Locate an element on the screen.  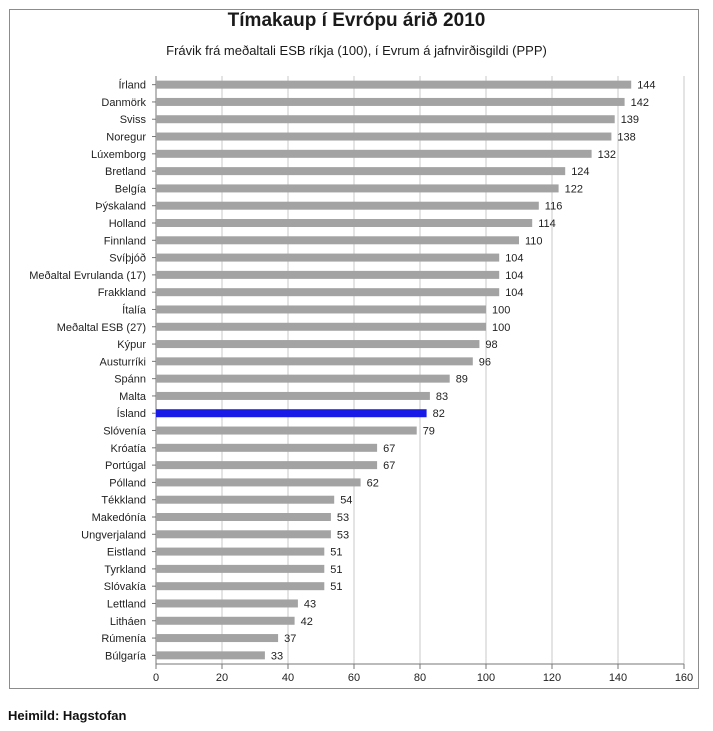
x-tick-label: 40 is located at coordinates (288, 678).